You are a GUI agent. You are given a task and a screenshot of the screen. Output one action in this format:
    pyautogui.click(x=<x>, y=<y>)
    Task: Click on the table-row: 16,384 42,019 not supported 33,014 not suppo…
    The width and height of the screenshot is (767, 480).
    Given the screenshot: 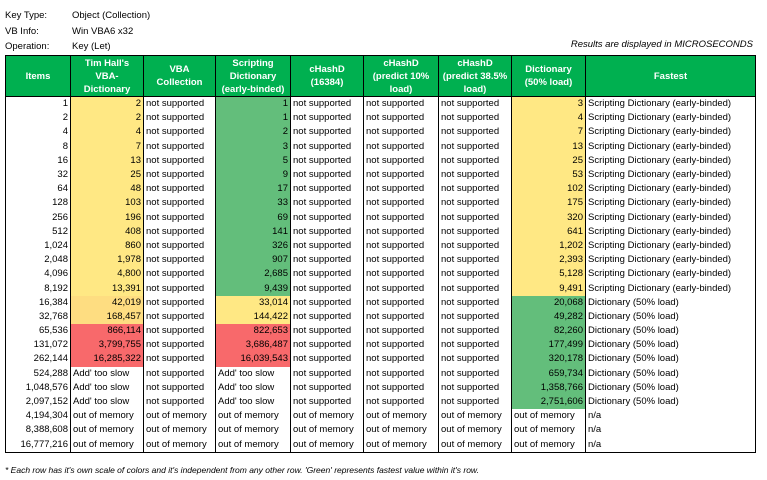 What is the action you would take?
    pyautogui.click(x=380, y=302)
    